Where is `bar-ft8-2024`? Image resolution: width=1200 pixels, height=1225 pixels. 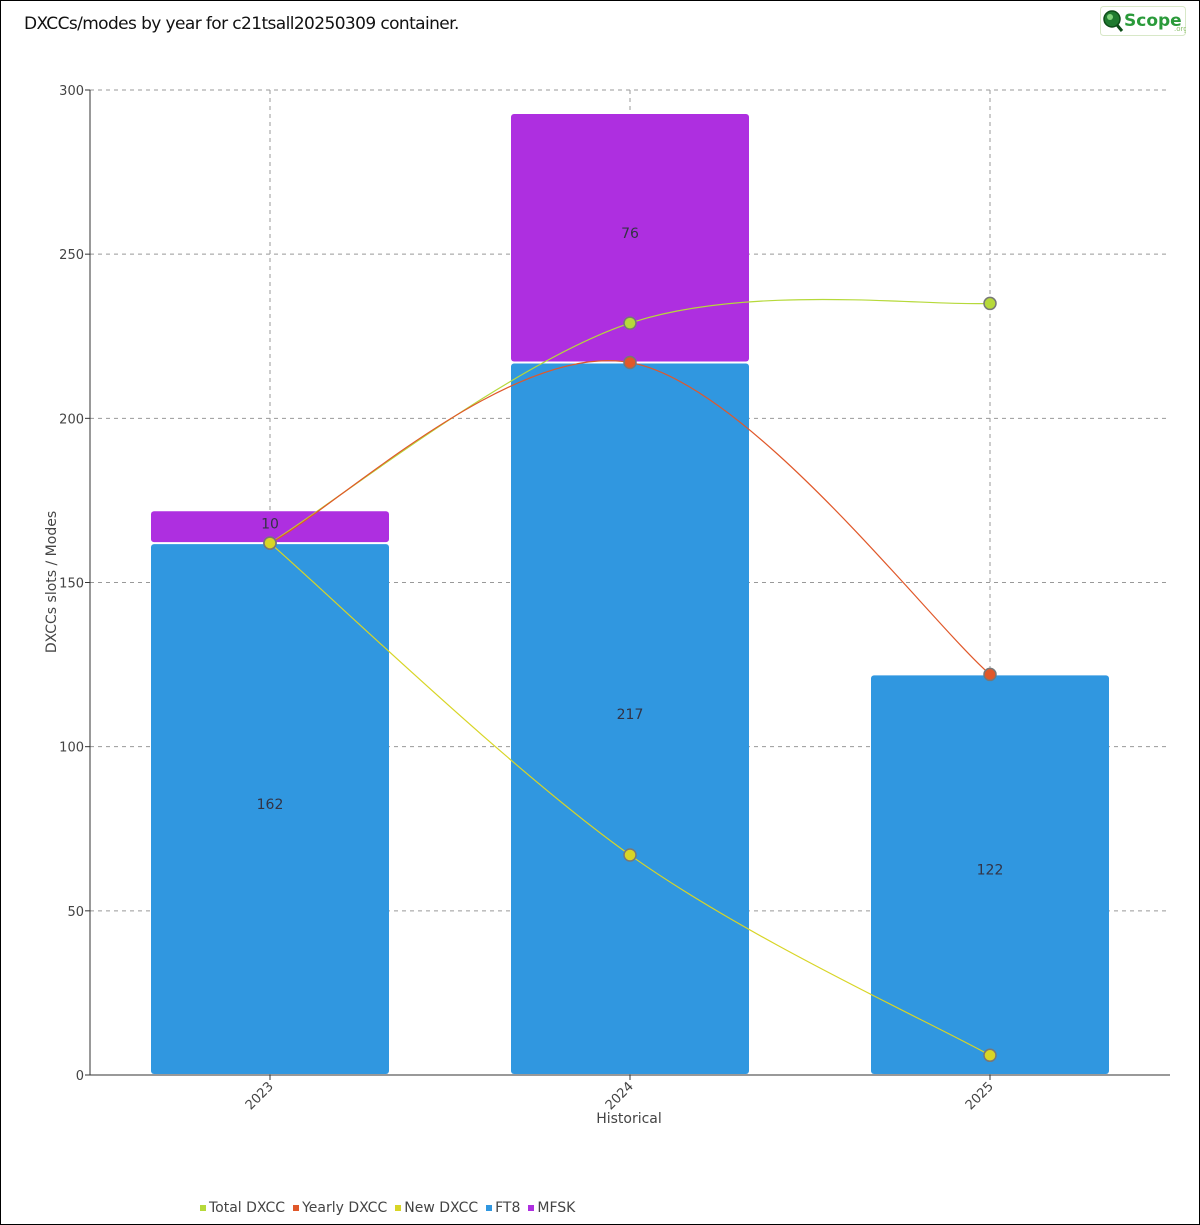 bar-ft8-2024 is located at coordinates (630, 718).